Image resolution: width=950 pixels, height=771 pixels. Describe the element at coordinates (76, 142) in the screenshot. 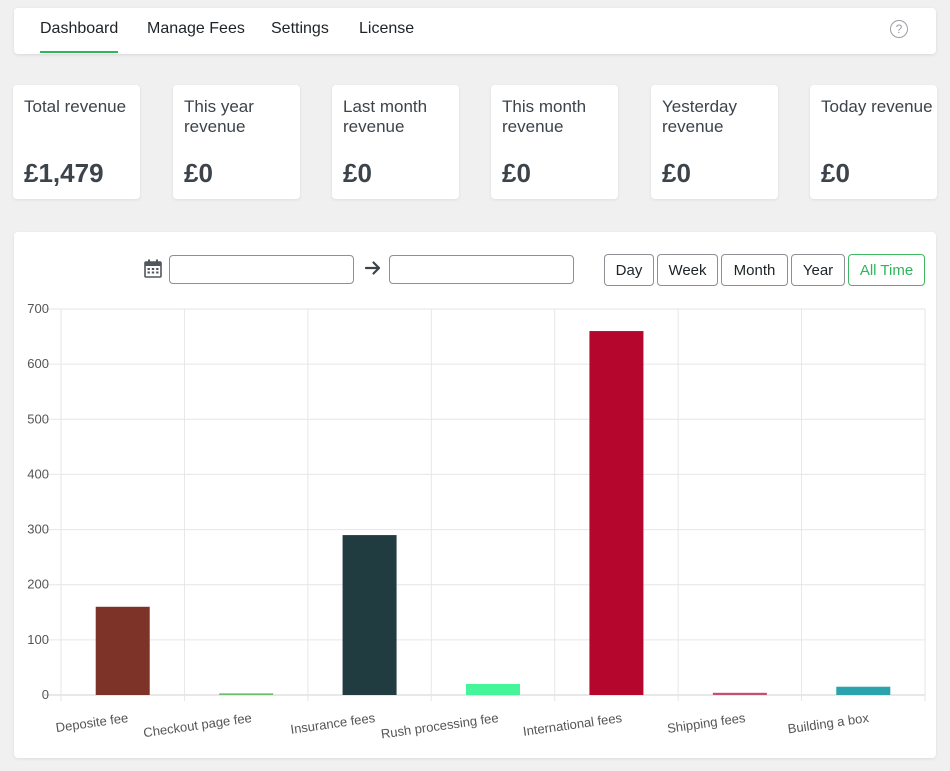

I see `stat-card-total-revenue: Total revenue £1,479` at that location.